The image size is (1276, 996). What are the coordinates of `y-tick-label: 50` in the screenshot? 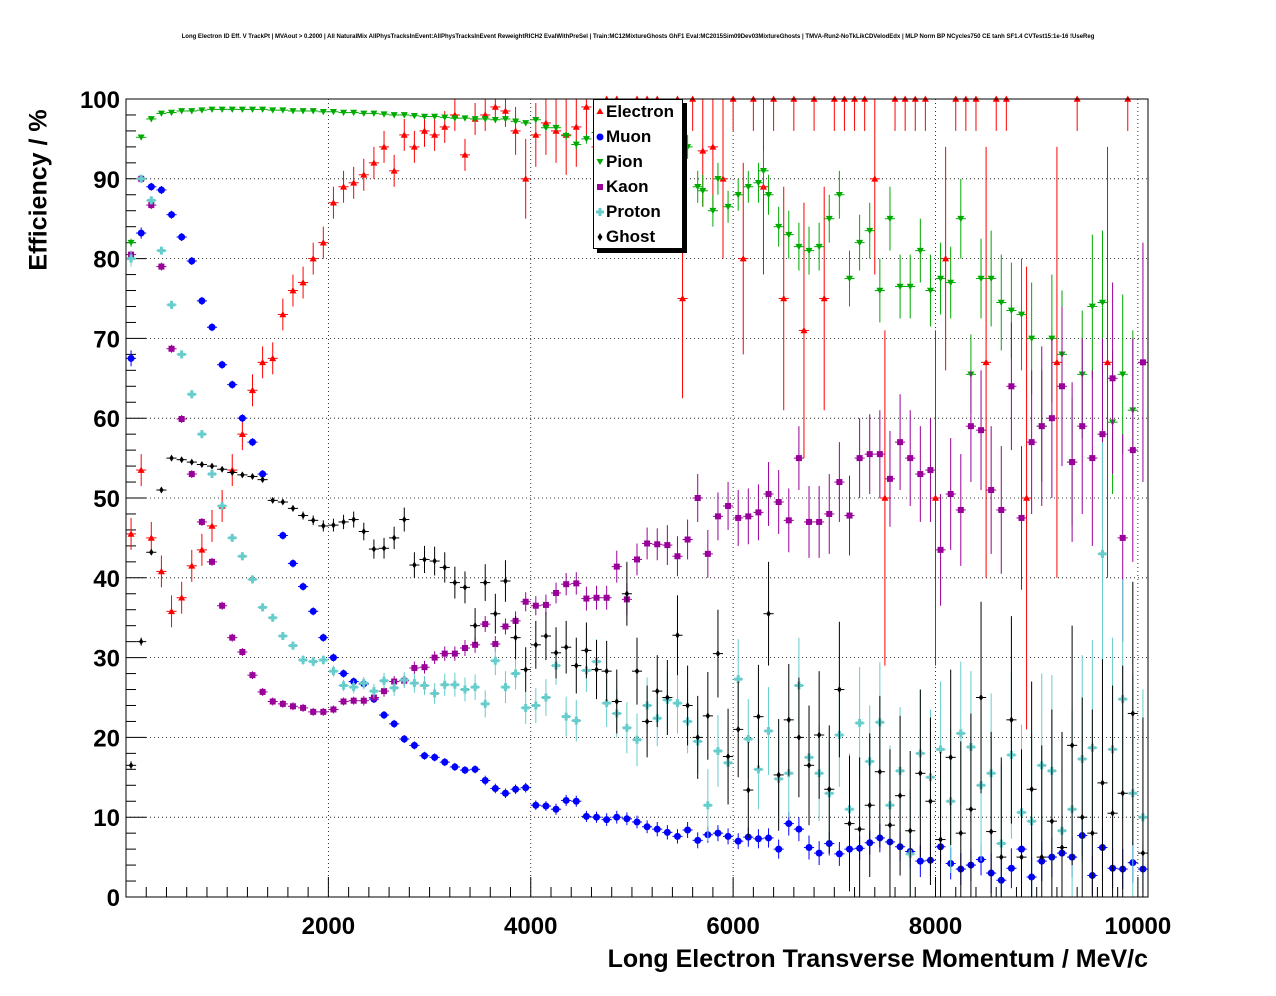 It's located at (106, 499).